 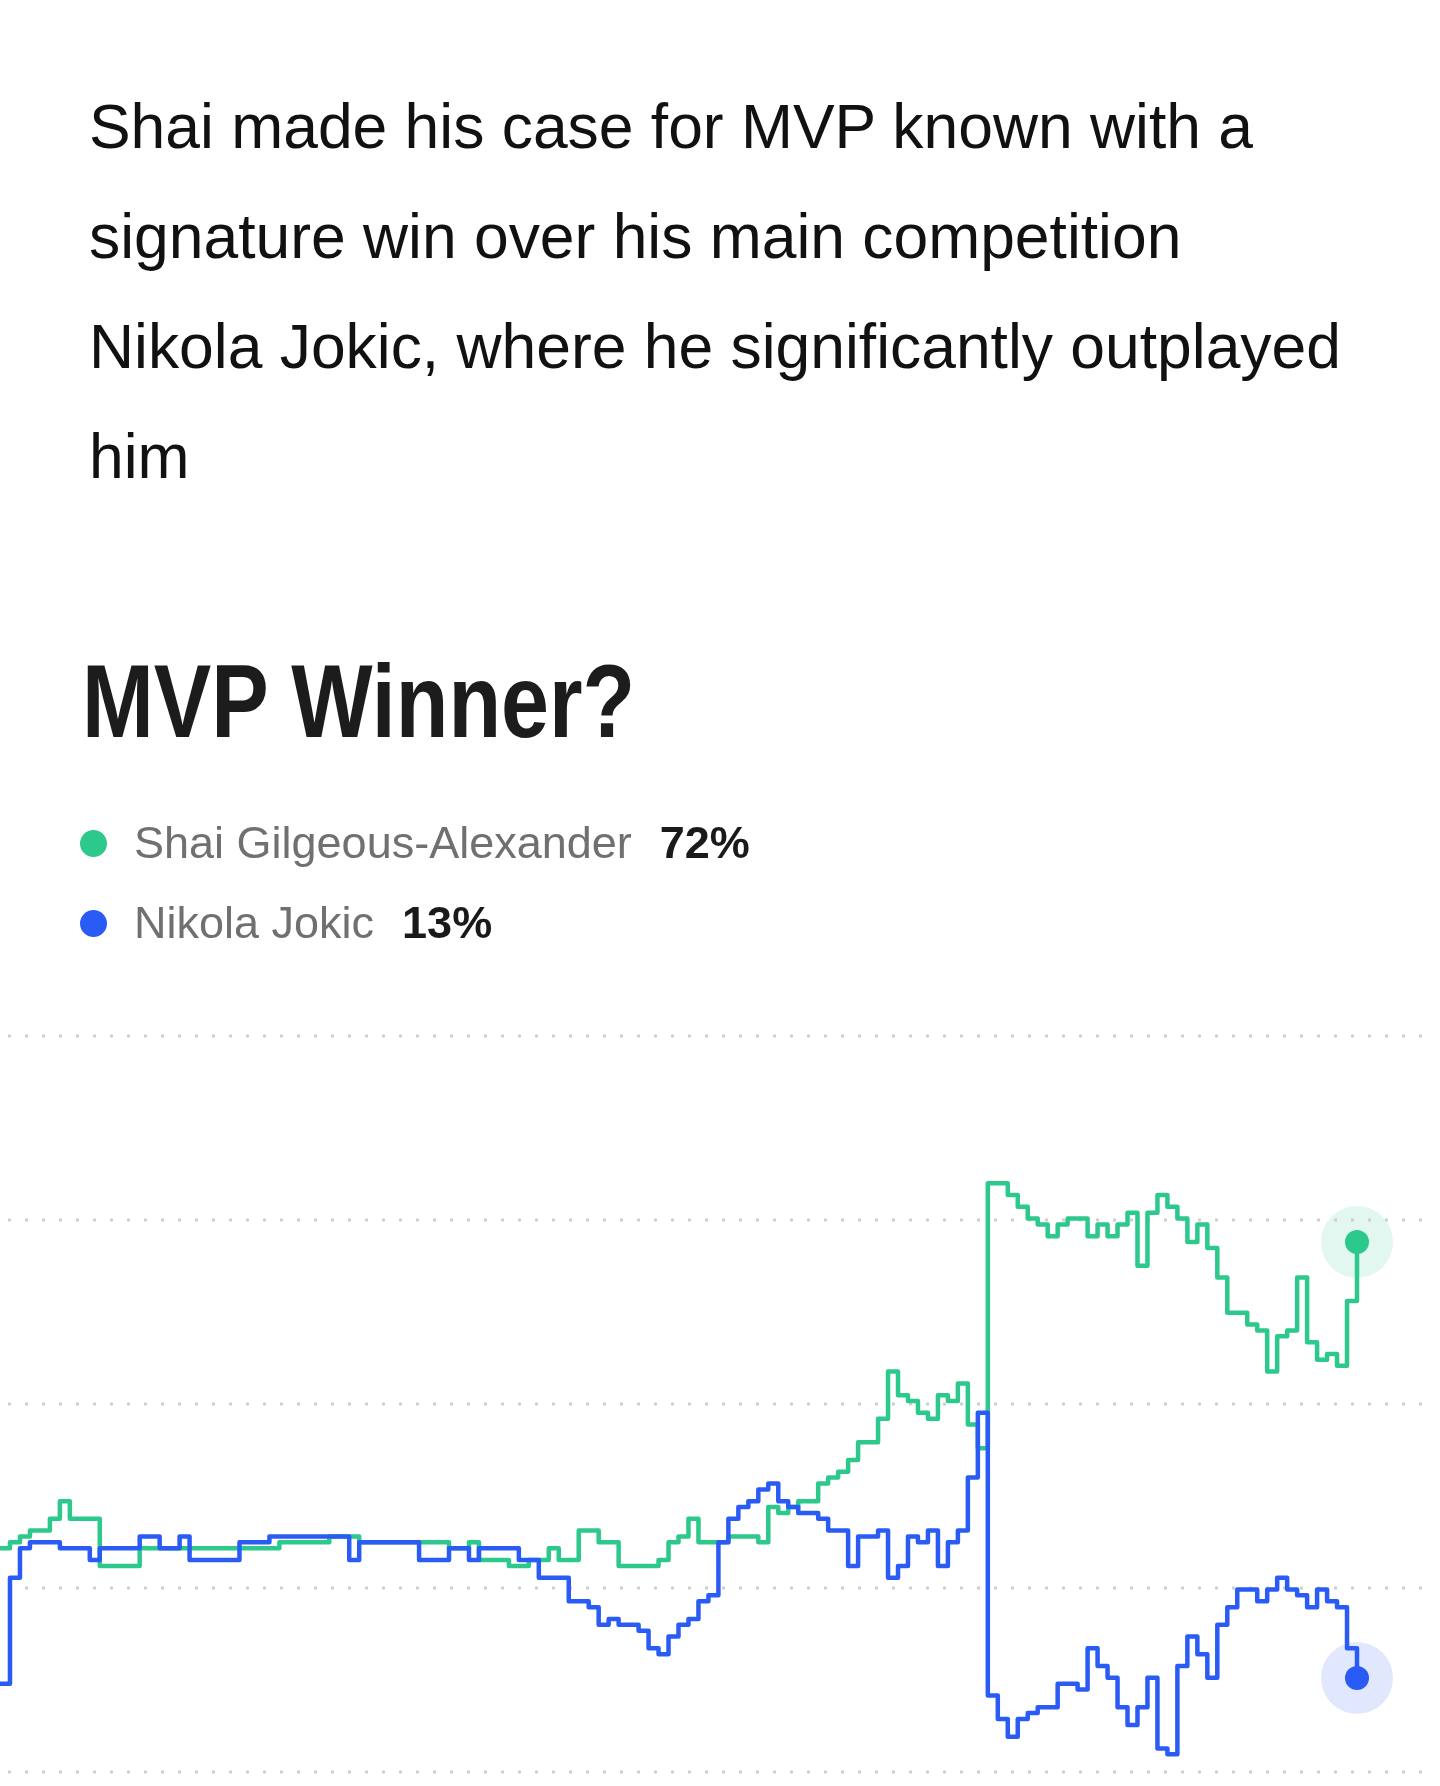 What do you see at coordinates (383, 843) in the screenshot?
I see `legend-label: Shai Gilgeous-Alexander` at bounding box center [383, 843].